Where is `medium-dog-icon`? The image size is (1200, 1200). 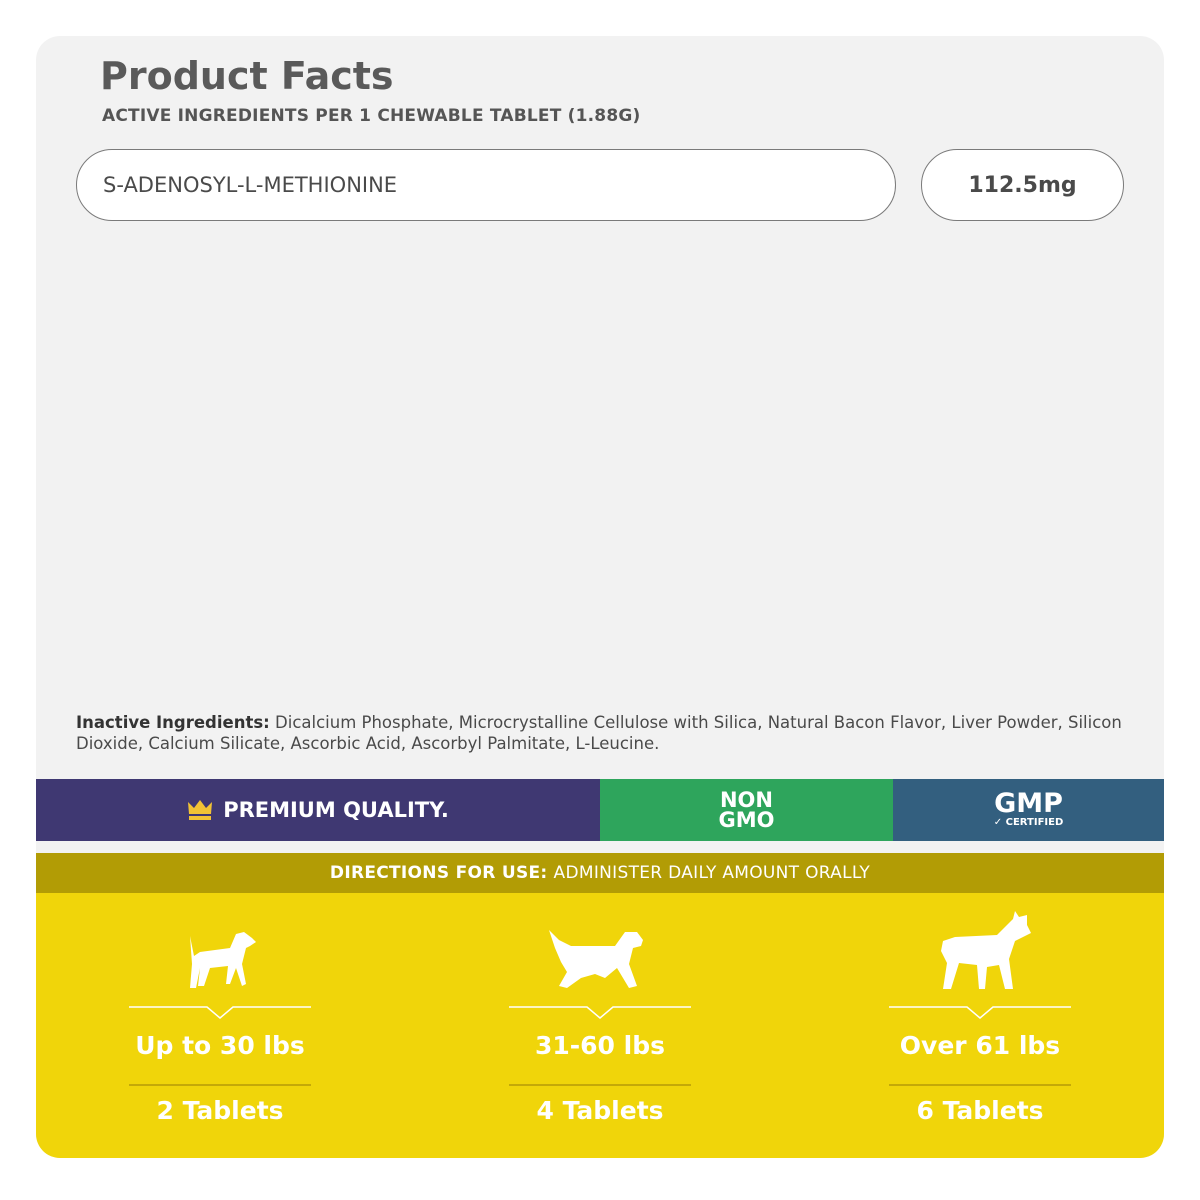 medium-dog-icon is located at coordinates (596, 959).